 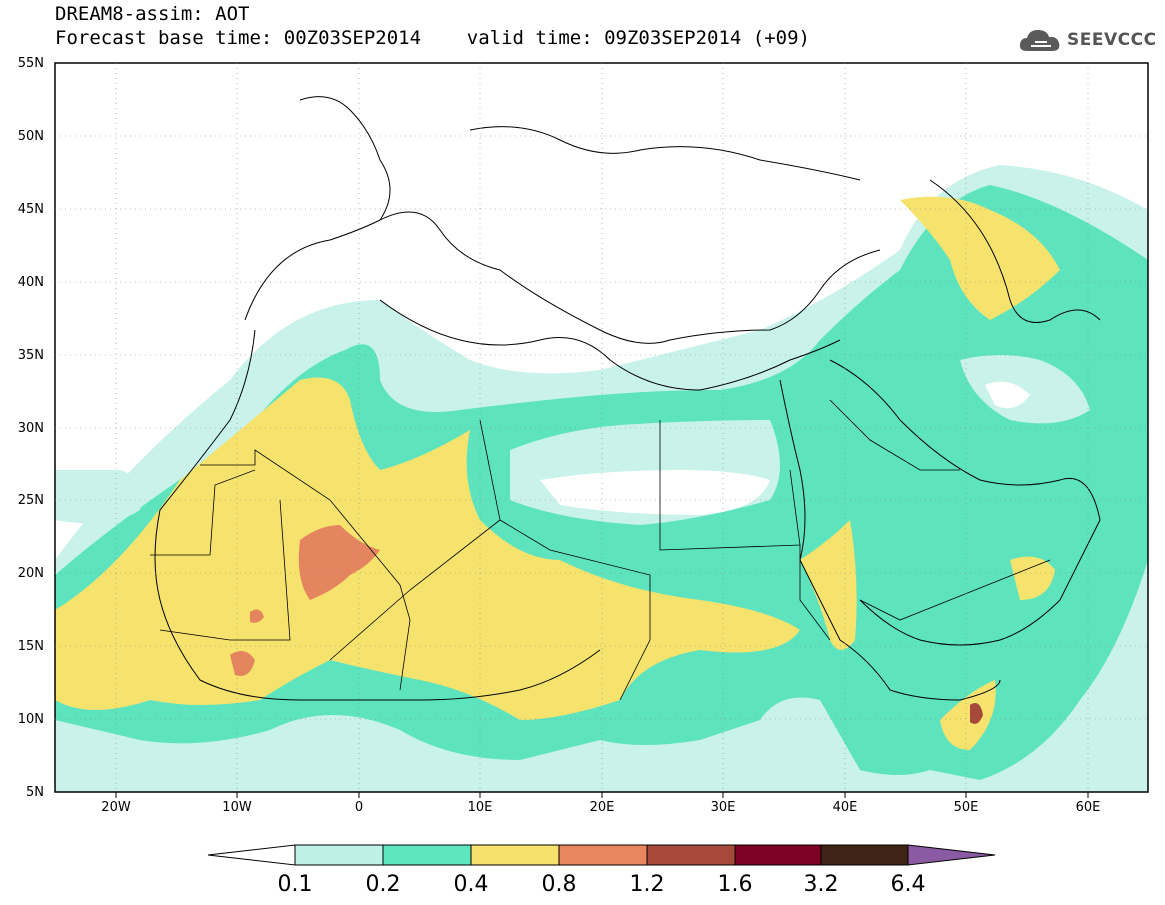 I want to click on chart-title: DREAM8-assim: AOT, so click(x=152, y=14).